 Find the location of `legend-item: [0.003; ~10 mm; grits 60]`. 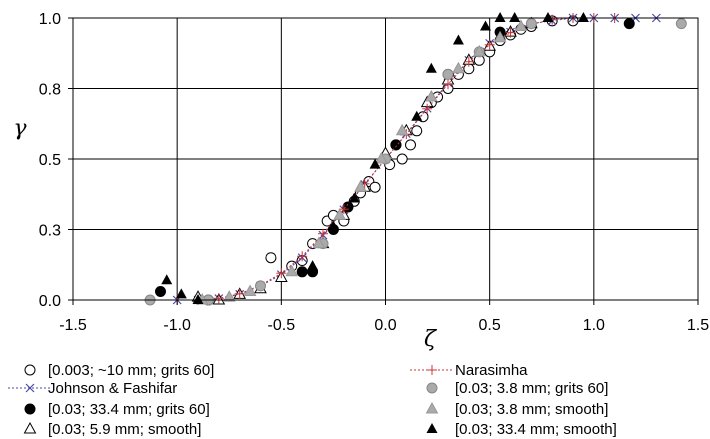

legend-item: [0.003; ~10 mm; grits 60] is located at coordinates (119, 370).